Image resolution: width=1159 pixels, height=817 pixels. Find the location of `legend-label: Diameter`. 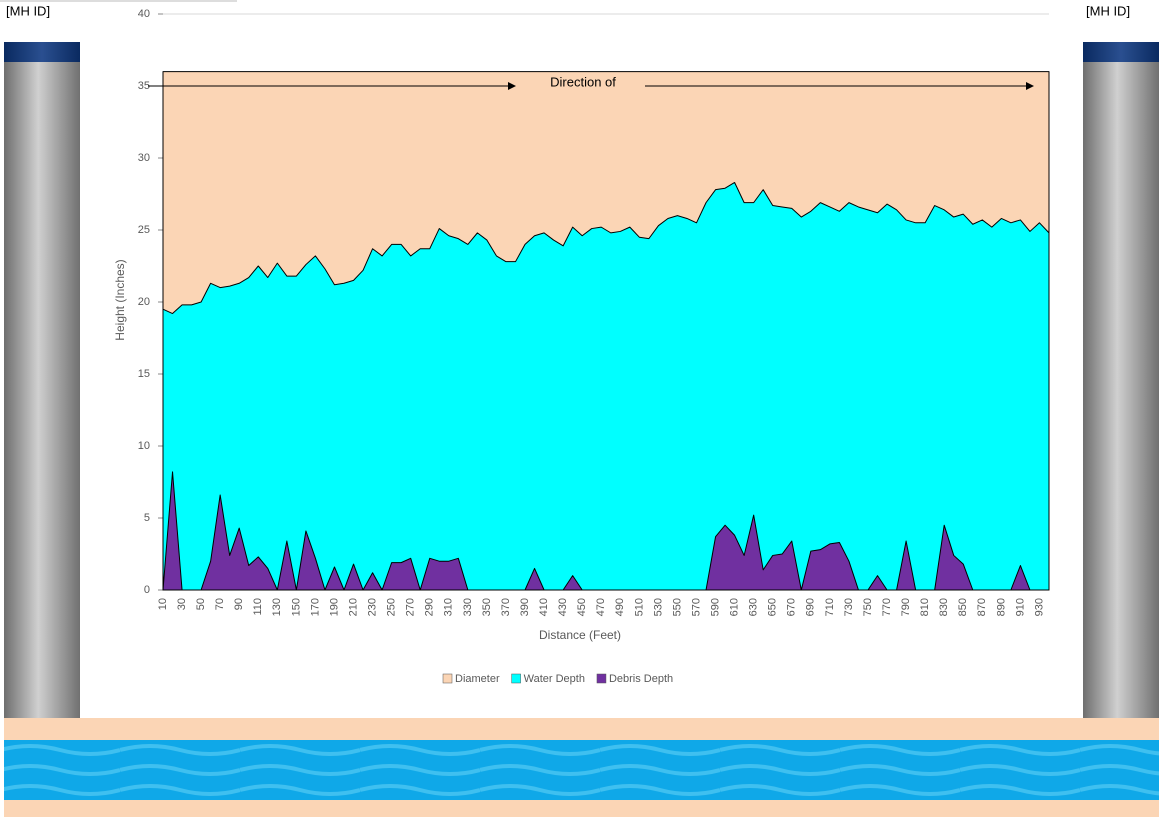

legend-label: Diameter is located at coordinates (477, 679).